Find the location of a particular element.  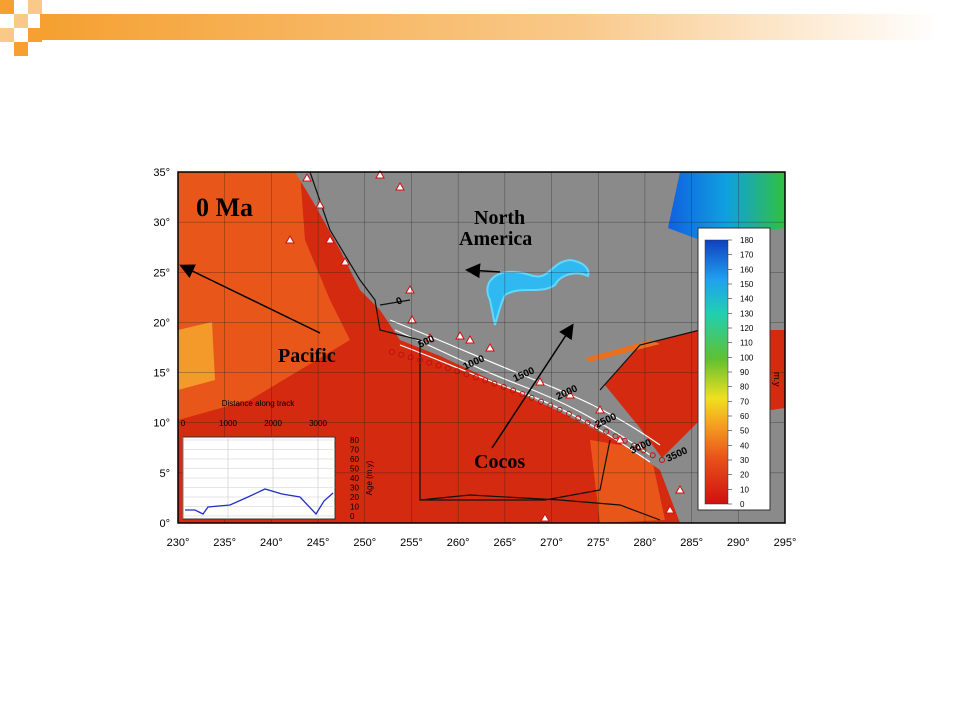

inset-x-label: 3000 is located at coordinates (318, 423).